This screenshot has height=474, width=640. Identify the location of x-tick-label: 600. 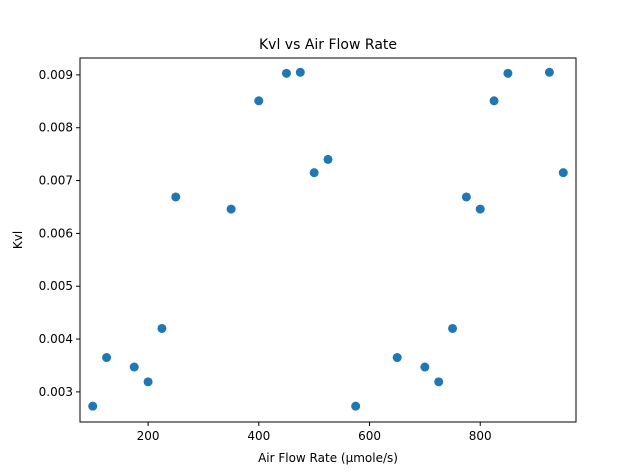
(369, 436).